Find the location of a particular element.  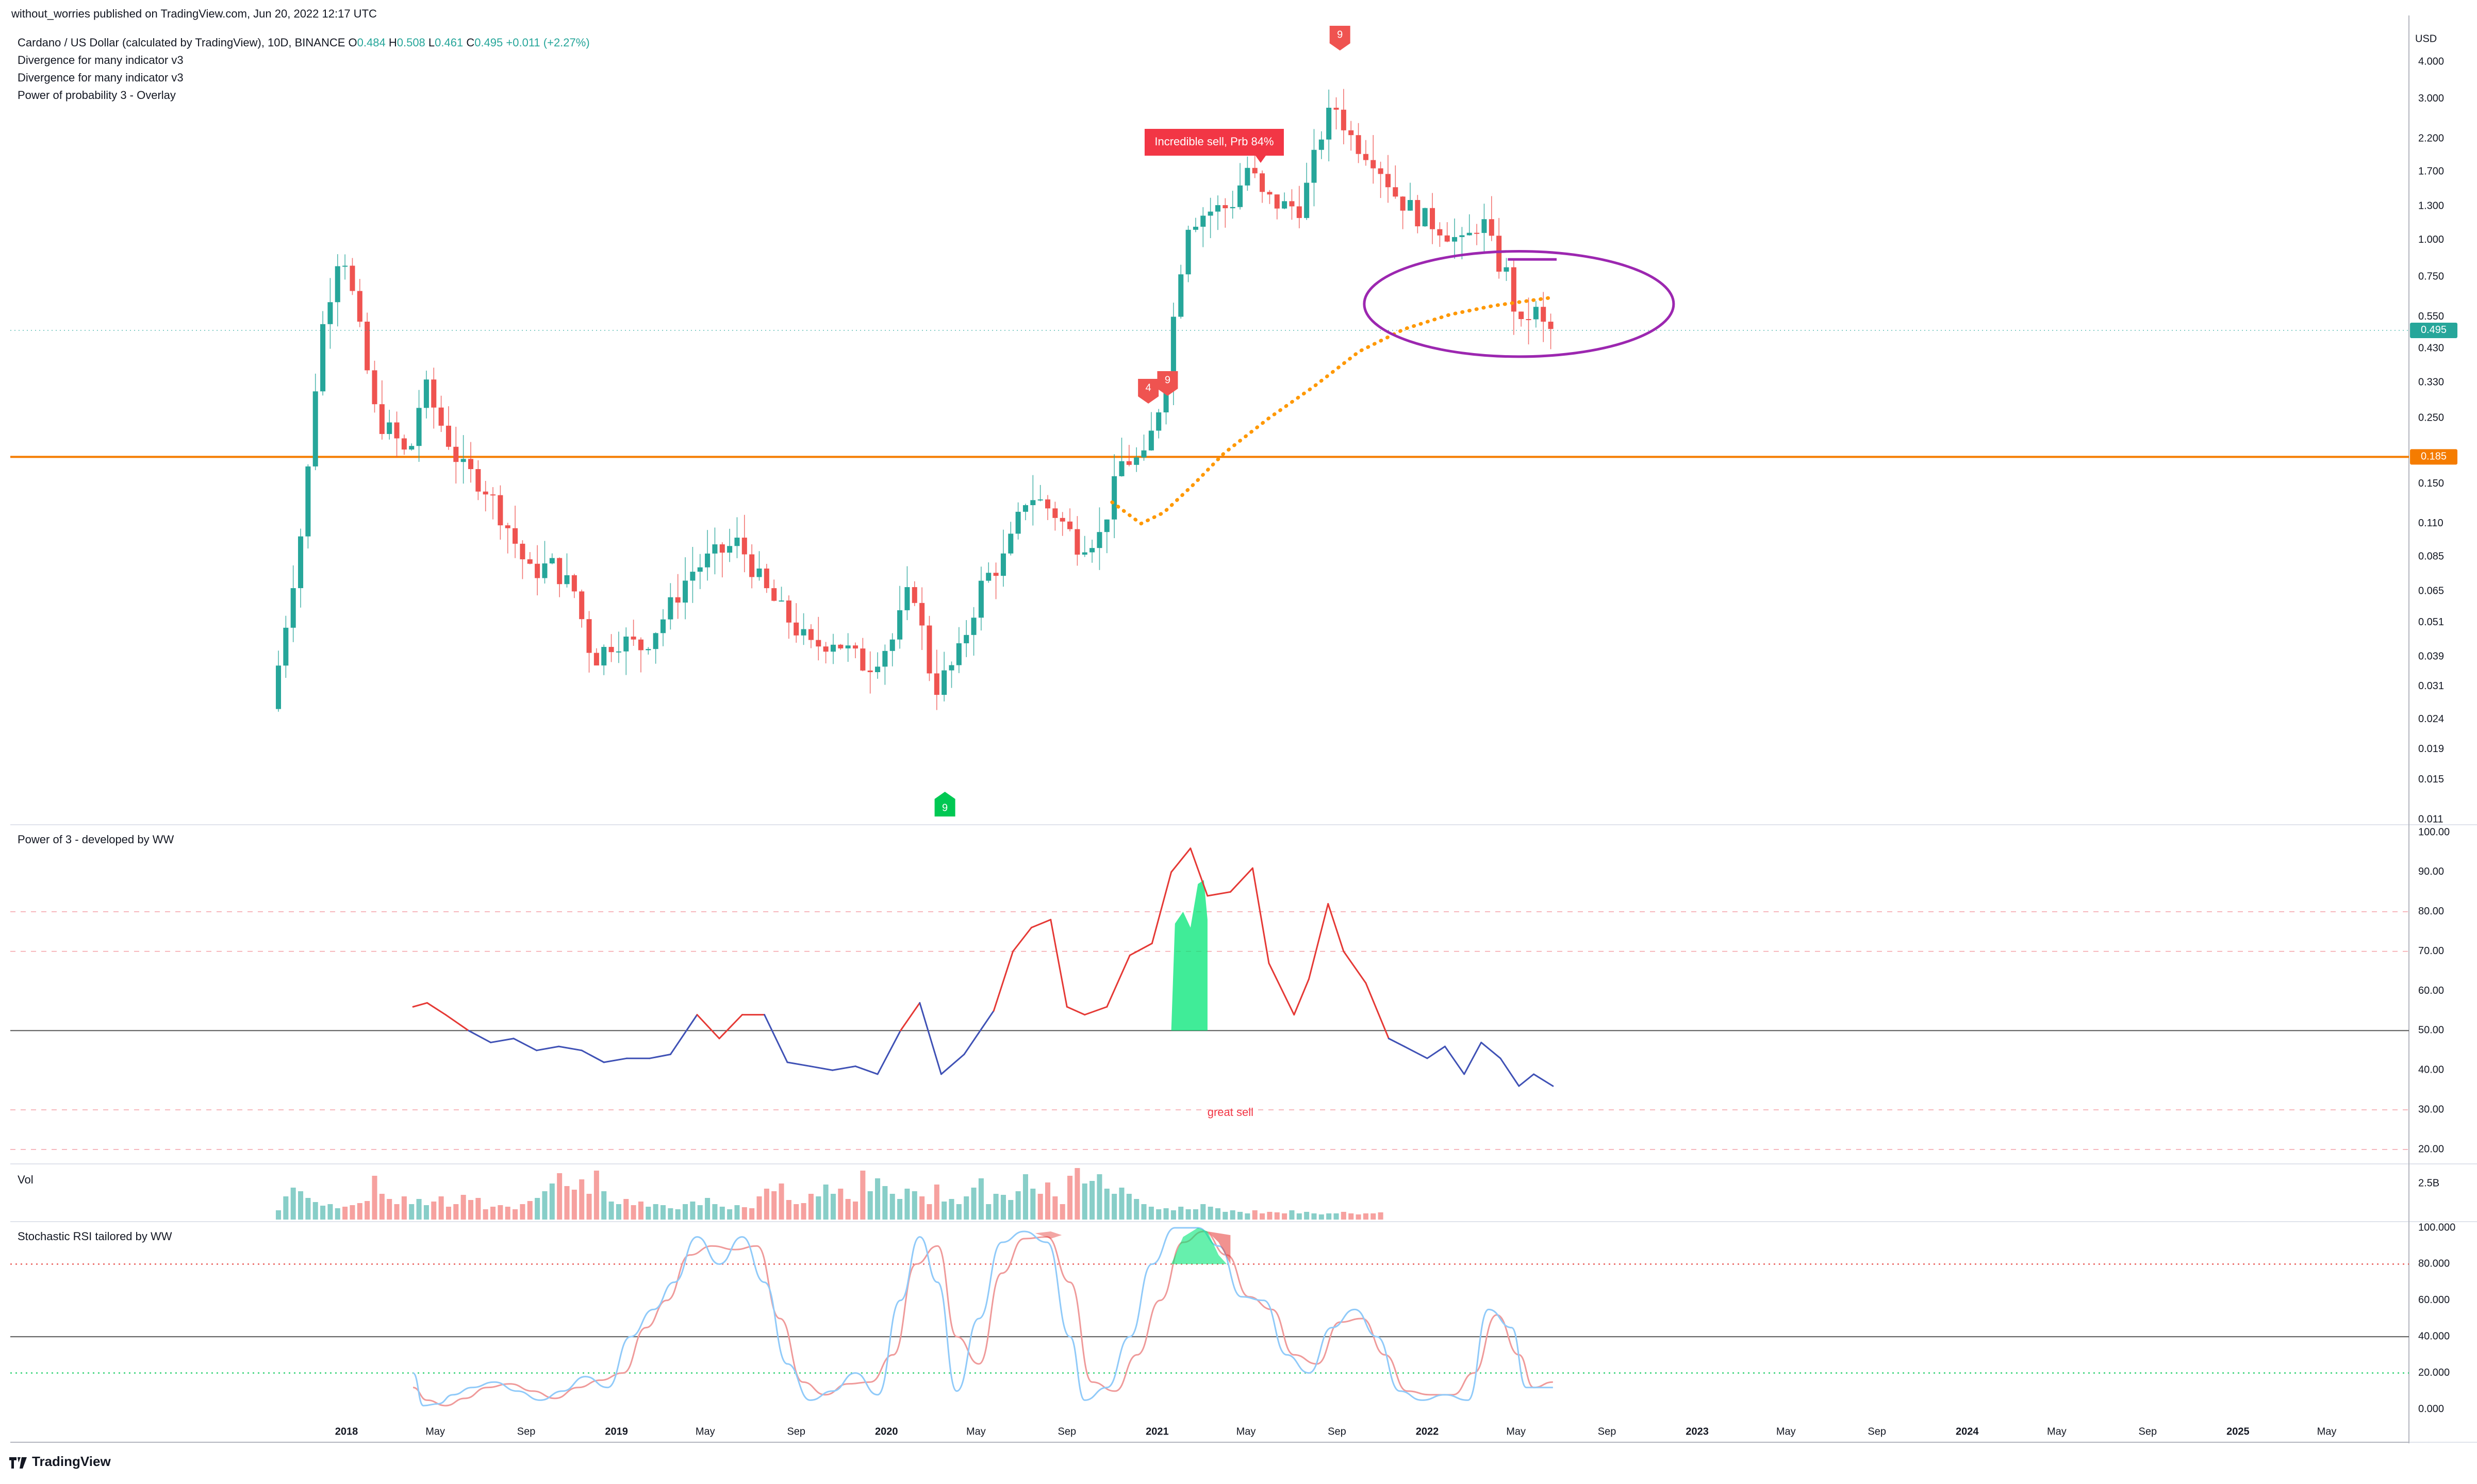

volume-tick-label: 2.5B is located at coordinates (2428, 1183).